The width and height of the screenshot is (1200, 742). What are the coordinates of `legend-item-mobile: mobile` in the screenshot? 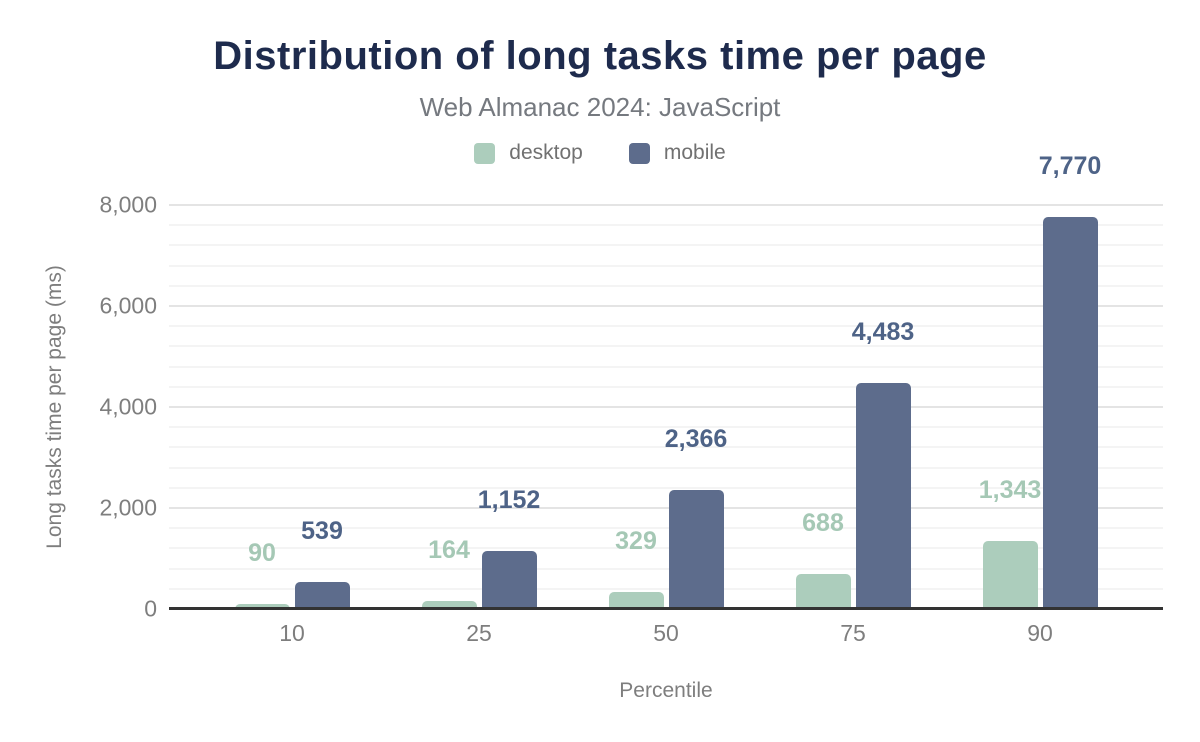 It's located at (677, 153).